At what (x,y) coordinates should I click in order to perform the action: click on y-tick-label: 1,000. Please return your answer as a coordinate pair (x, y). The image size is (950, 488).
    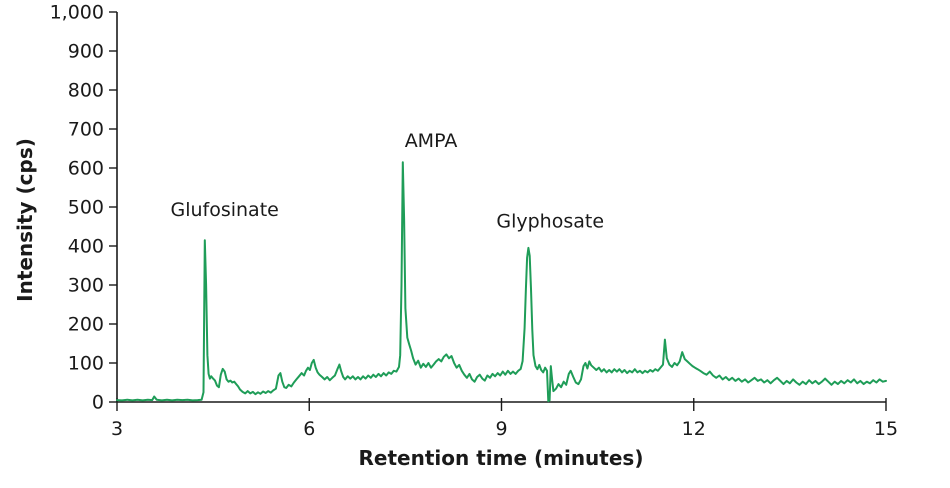
    Looking at the image, I should click on (77, 13).